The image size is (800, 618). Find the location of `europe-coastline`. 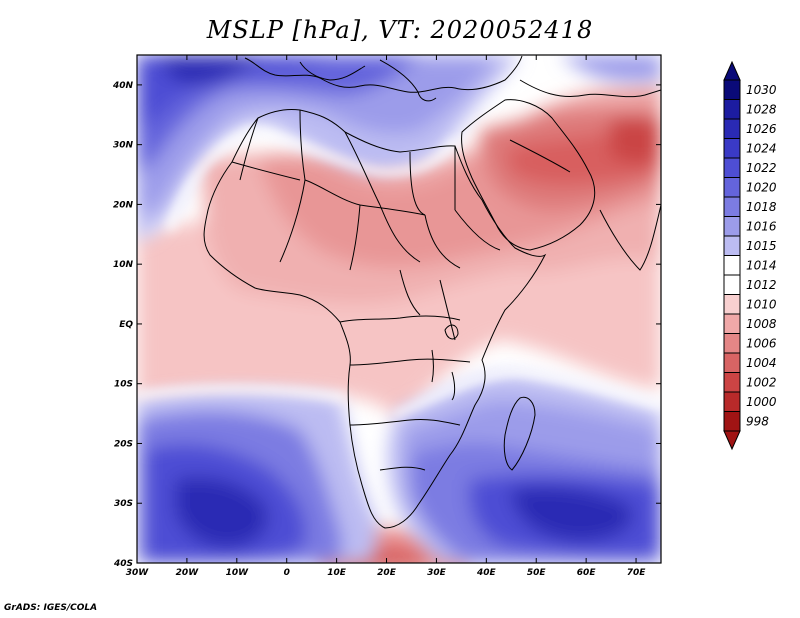

europe-coastline is located at coordinates (383, 74).